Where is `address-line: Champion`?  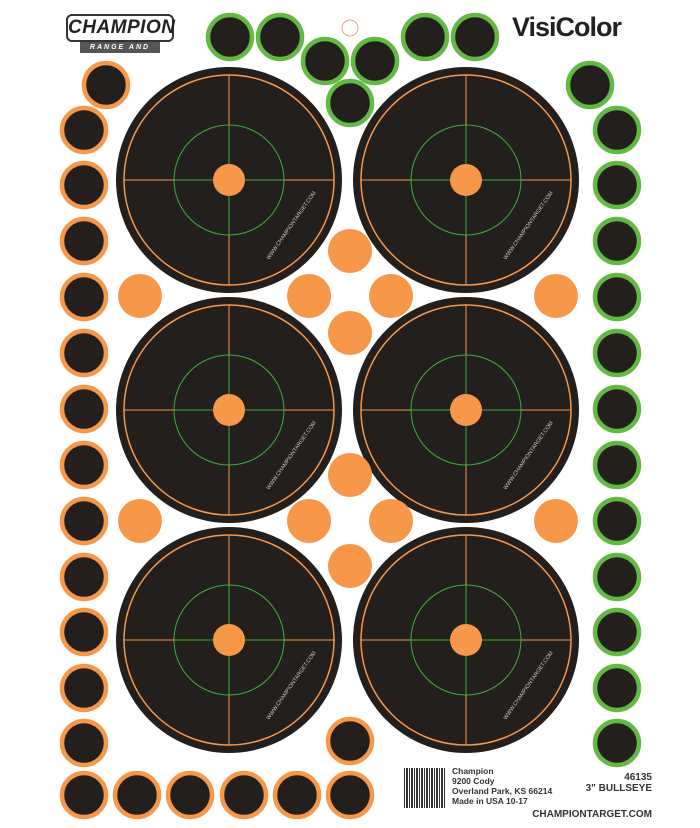
address-line: Champion is located at coordinates (473, 771).